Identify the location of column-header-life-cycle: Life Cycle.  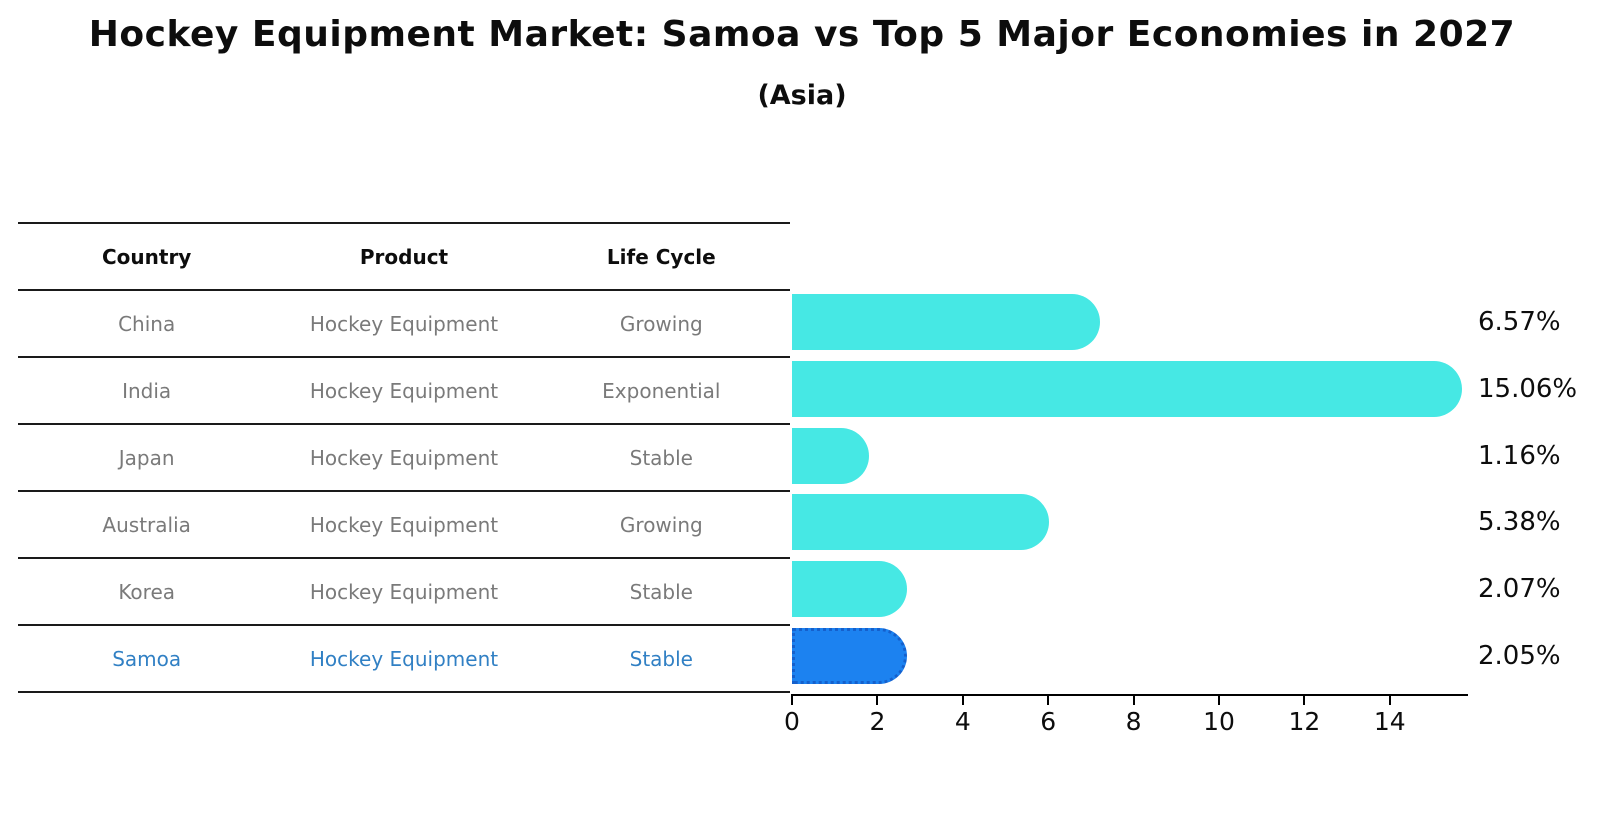
(661, 256).